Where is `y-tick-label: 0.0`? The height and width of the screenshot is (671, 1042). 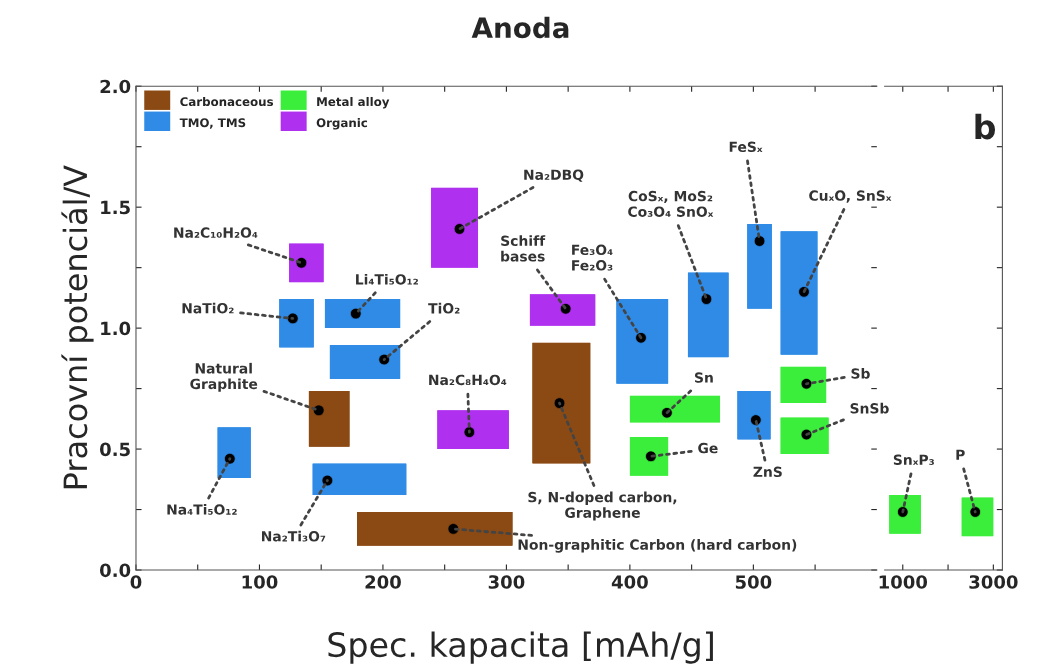 y-tick-label: 0.0 is located at coordinates (115, 570).